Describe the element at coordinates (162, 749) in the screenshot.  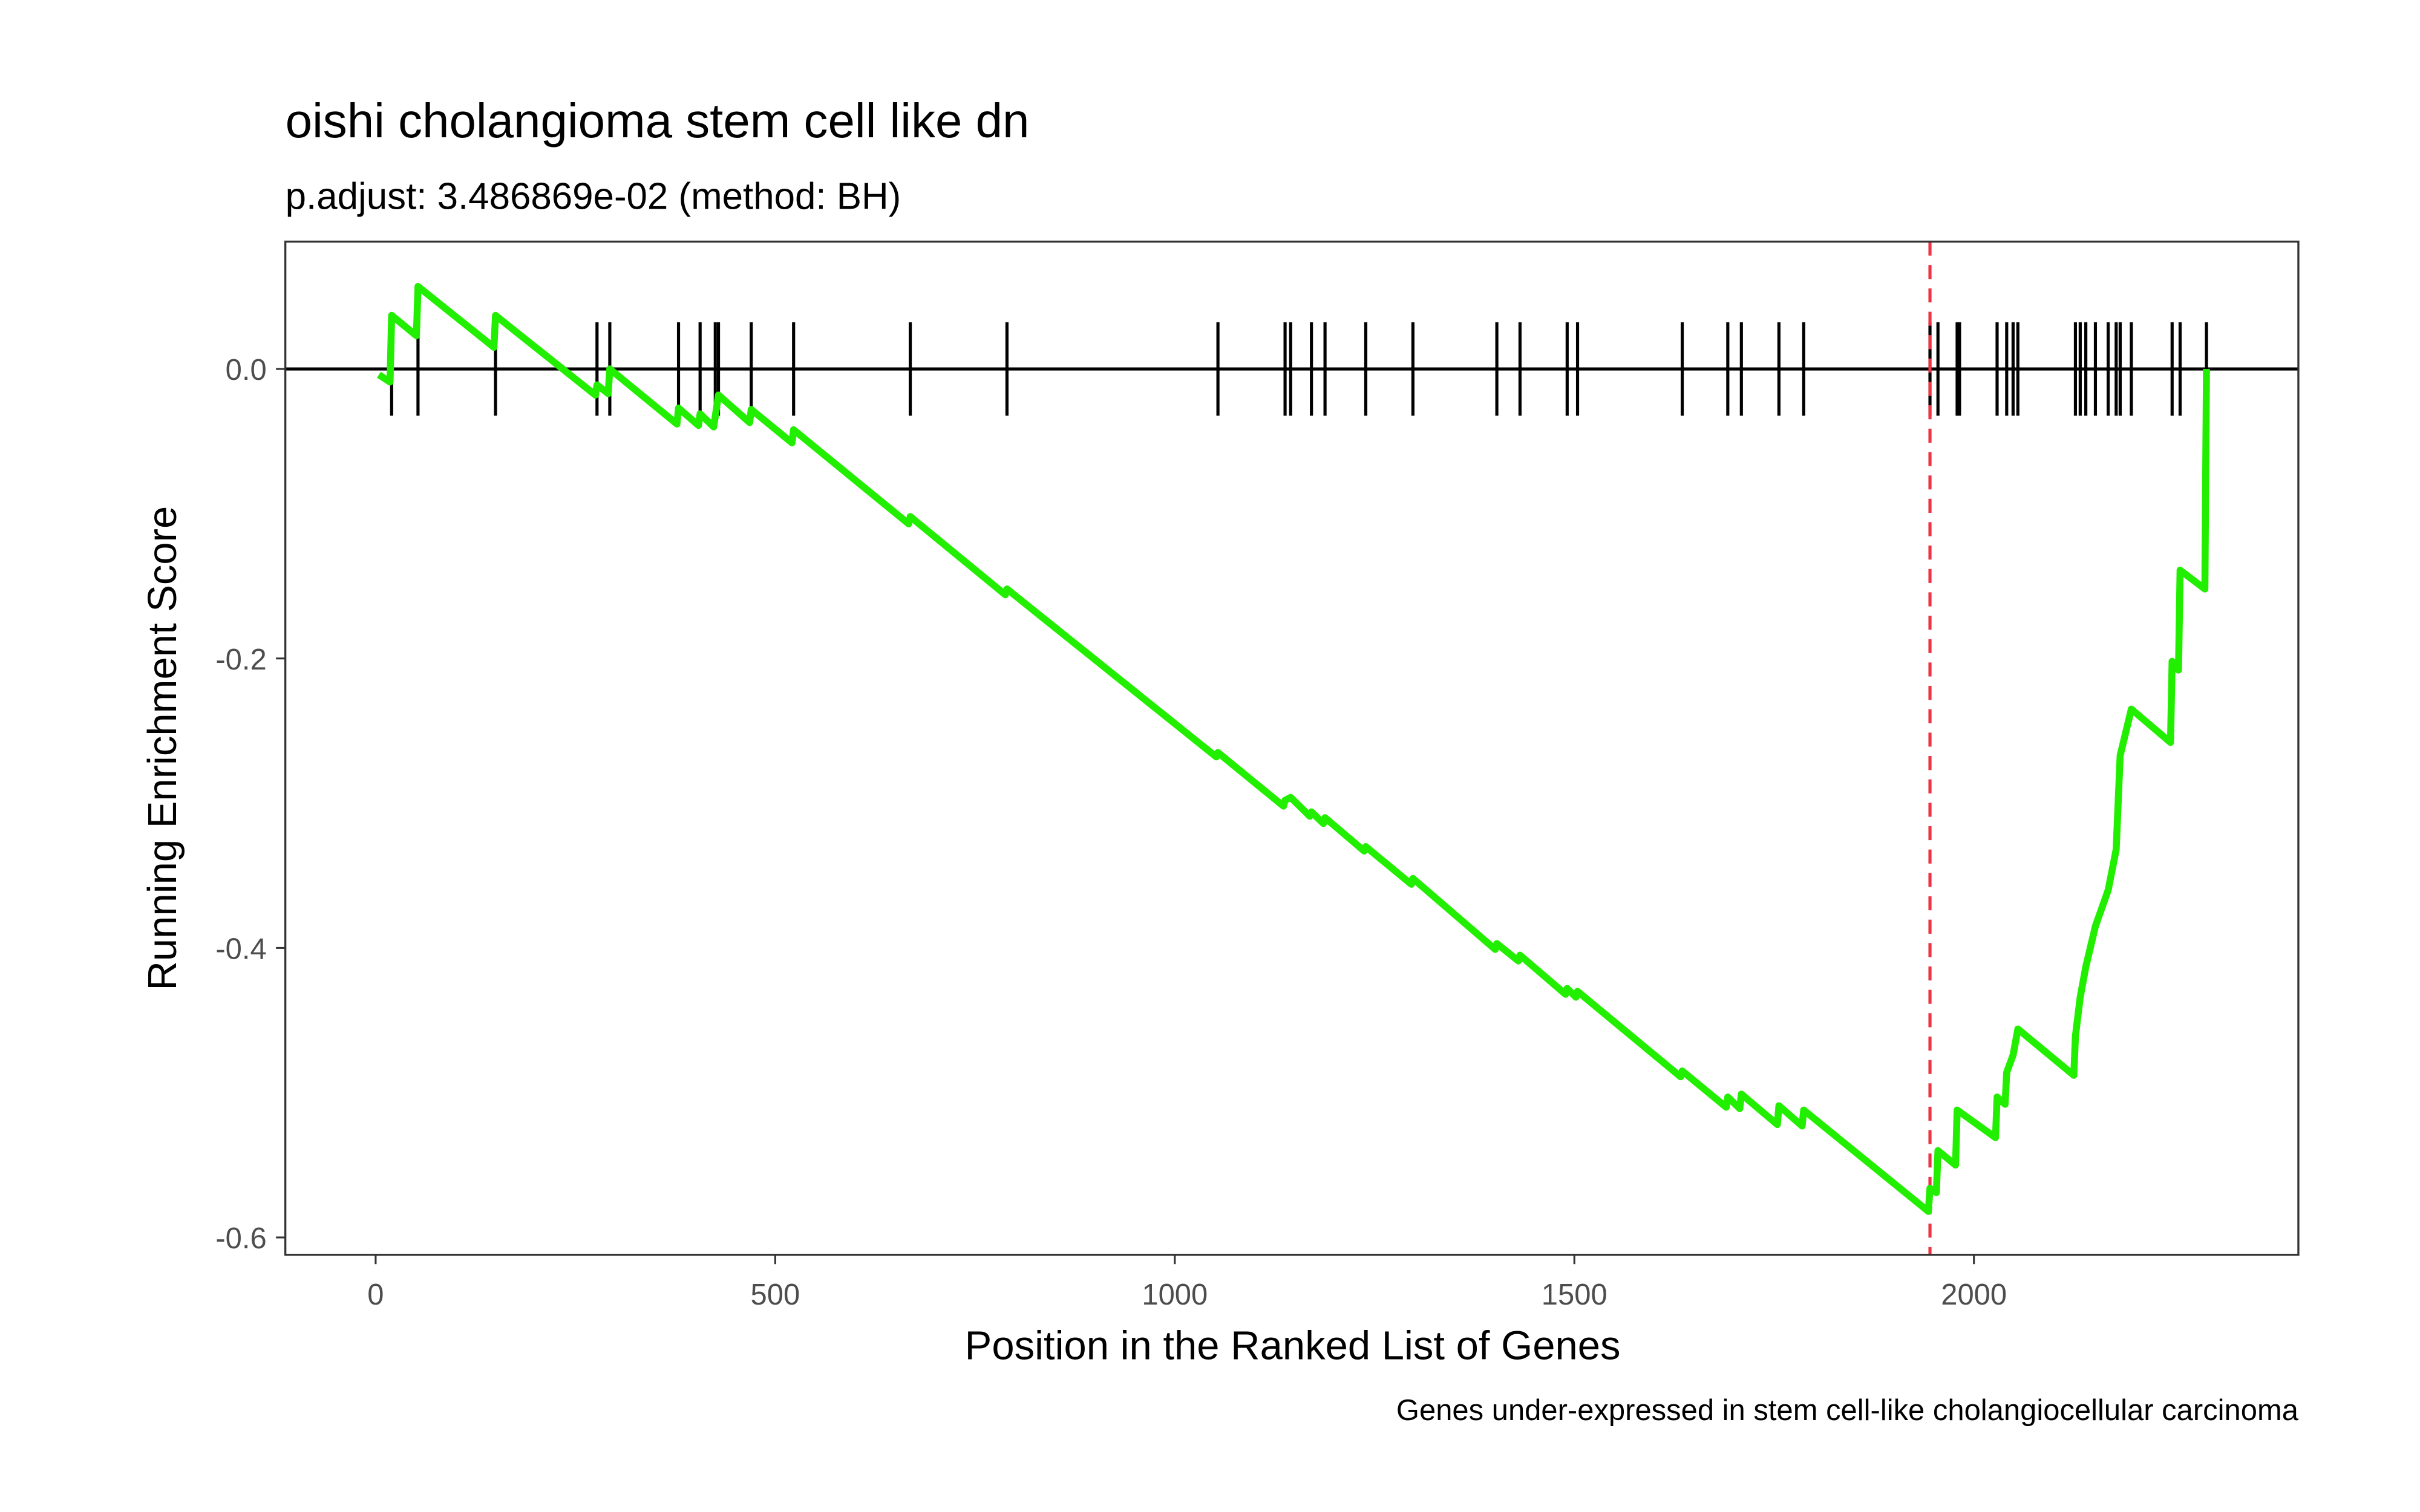
I see `y-axis-label: Running Enrichment Score` at that location.